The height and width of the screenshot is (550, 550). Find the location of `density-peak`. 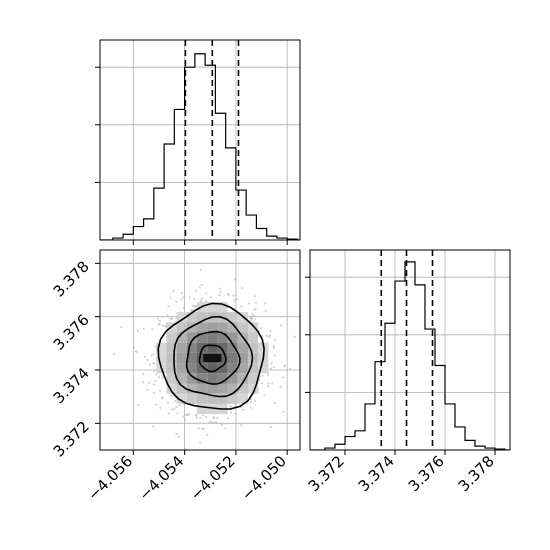

density-peak is located at coordinates (212, 358).